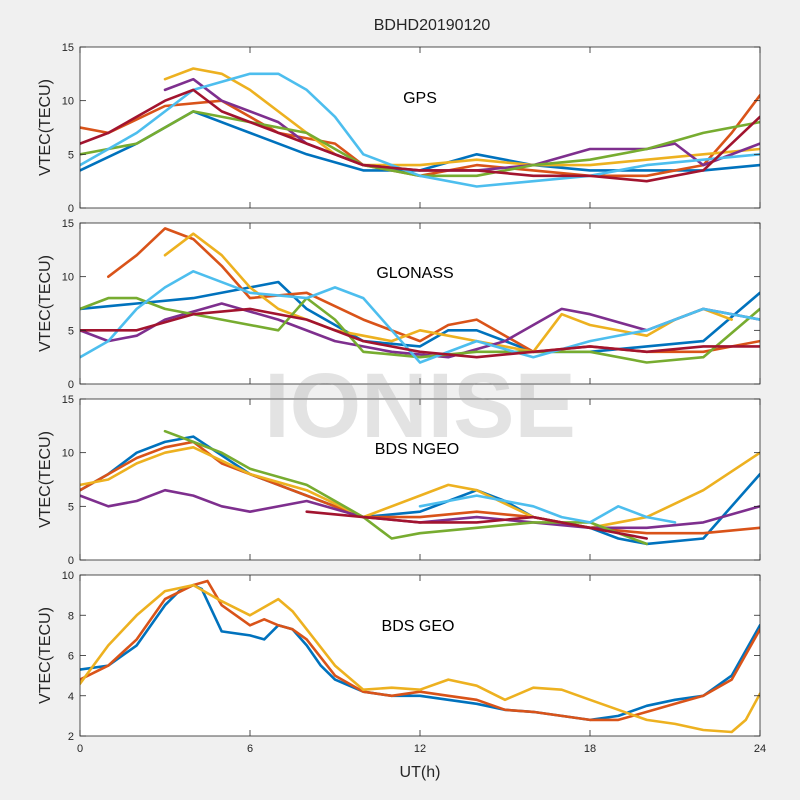 Image resolution: width=800 pixels, height=800 pixels. I want to click on panel-label: BDS NGEO, so click(417, 449).